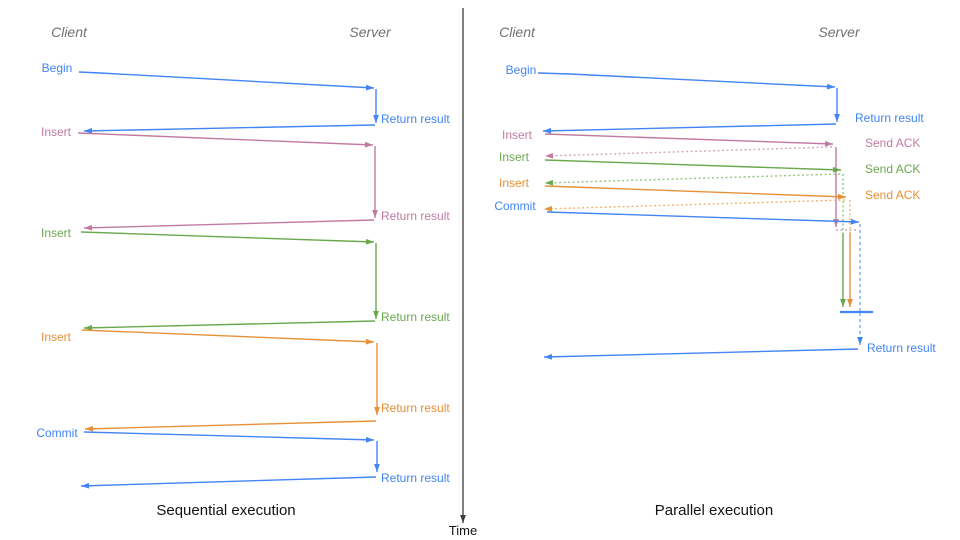 The height and width of the screenshot is (540, 960). I want to click on parallel-server-header: Server, so click(839, 32).